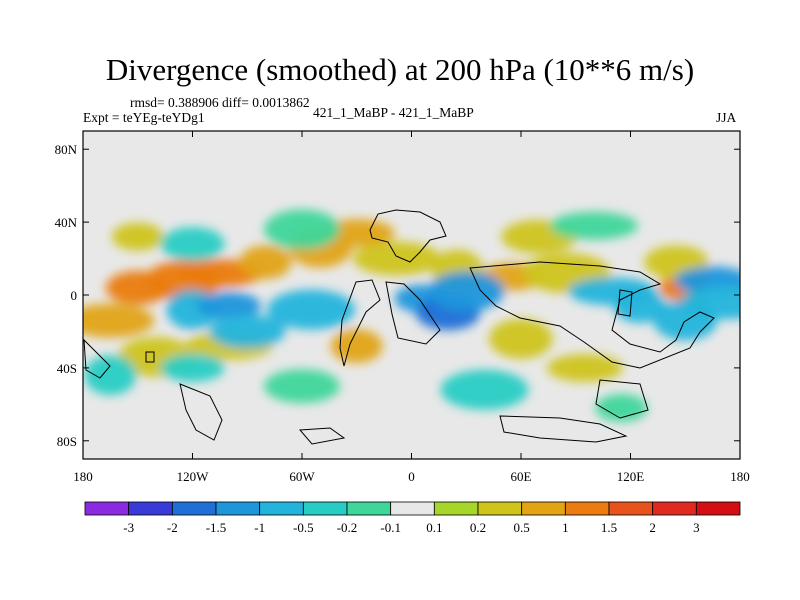 The height and width of the screenshot is (600, 800). What do you see at coordinates (347, 527) in the screenshot?
I see `colorbar-label: -0.2` at bounding box center [347, 527].